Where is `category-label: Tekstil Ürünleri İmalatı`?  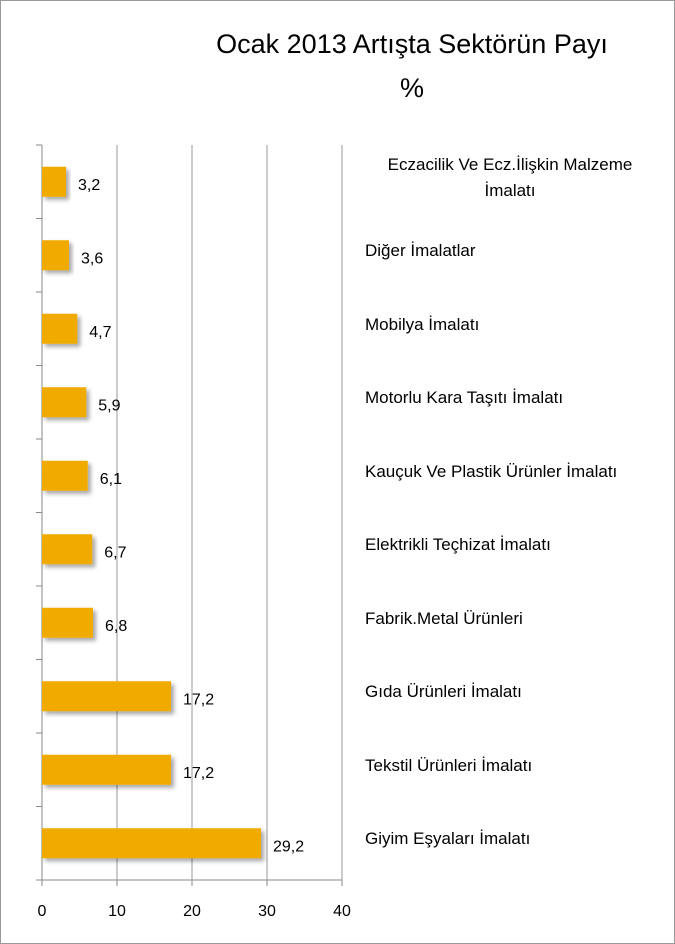 category-label: Tekstil Ürünleri İmalatı is located at coordinates (449, 765).